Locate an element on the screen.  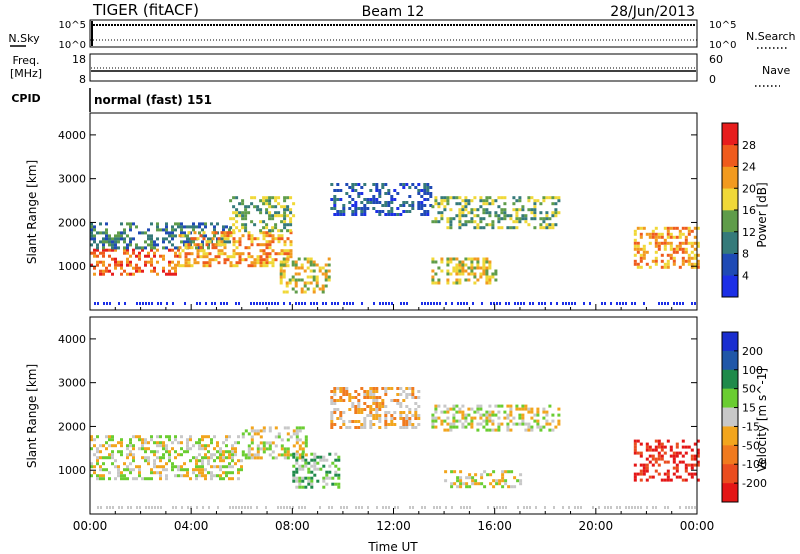
nsky-tick-top-left: 10^5 is located at coordinates (72, 25).